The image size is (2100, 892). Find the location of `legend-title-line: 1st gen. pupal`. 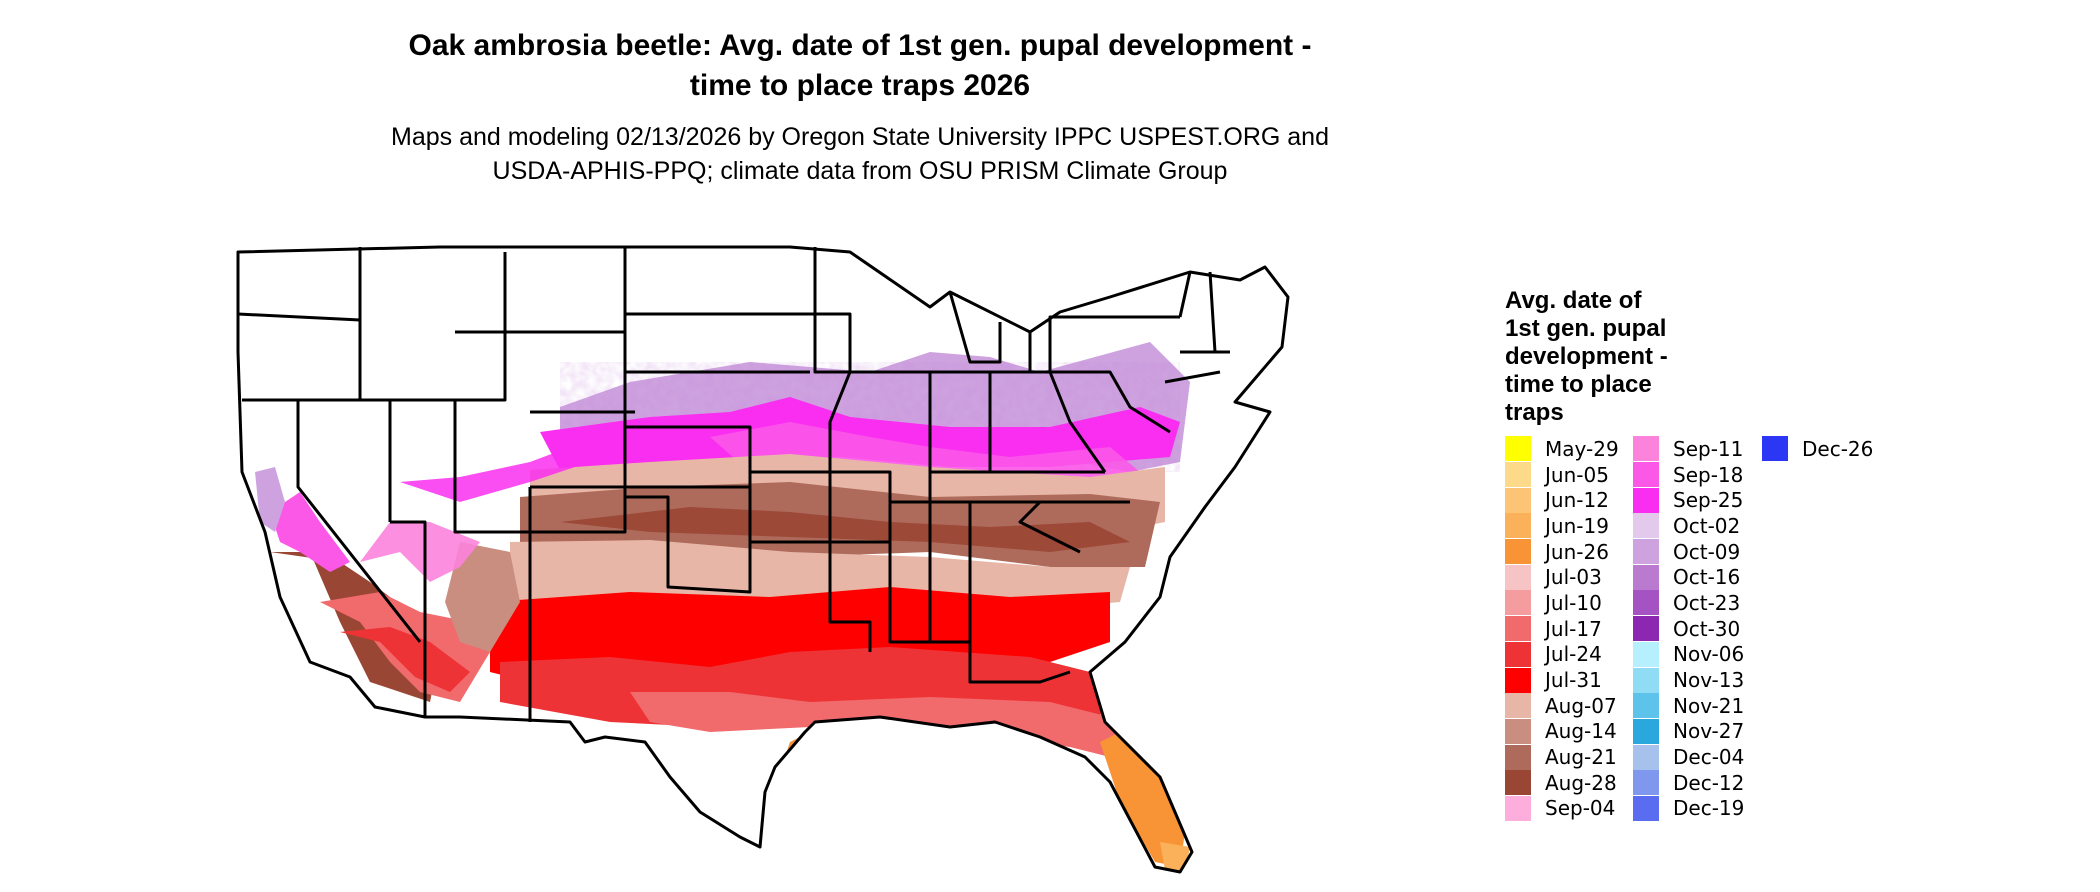

legend-title-line: 1st gen. pupal is located at coordinates (1586, 328).